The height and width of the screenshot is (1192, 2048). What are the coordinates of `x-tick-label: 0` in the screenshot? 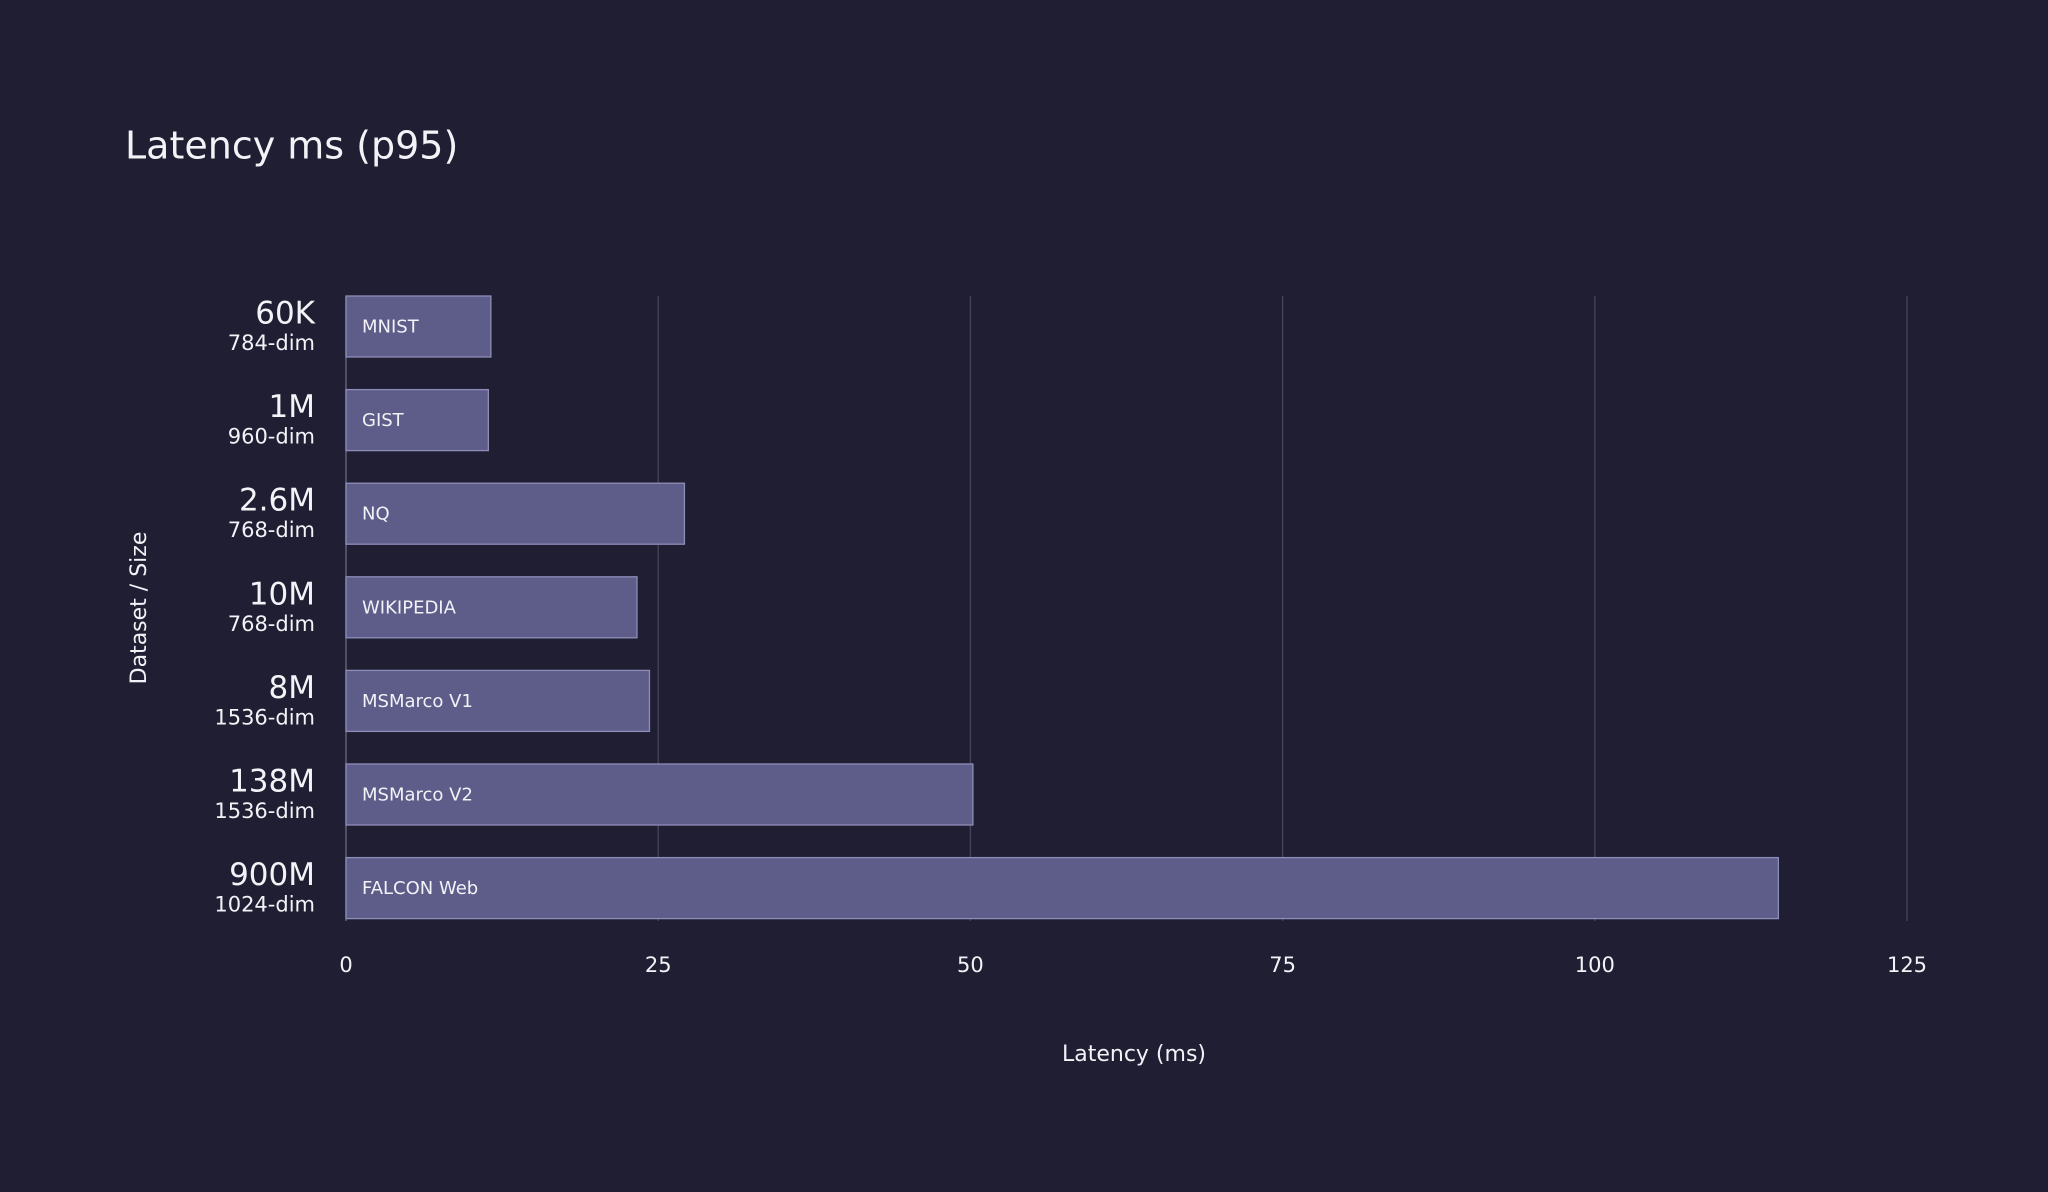 It's located at (345, 965).